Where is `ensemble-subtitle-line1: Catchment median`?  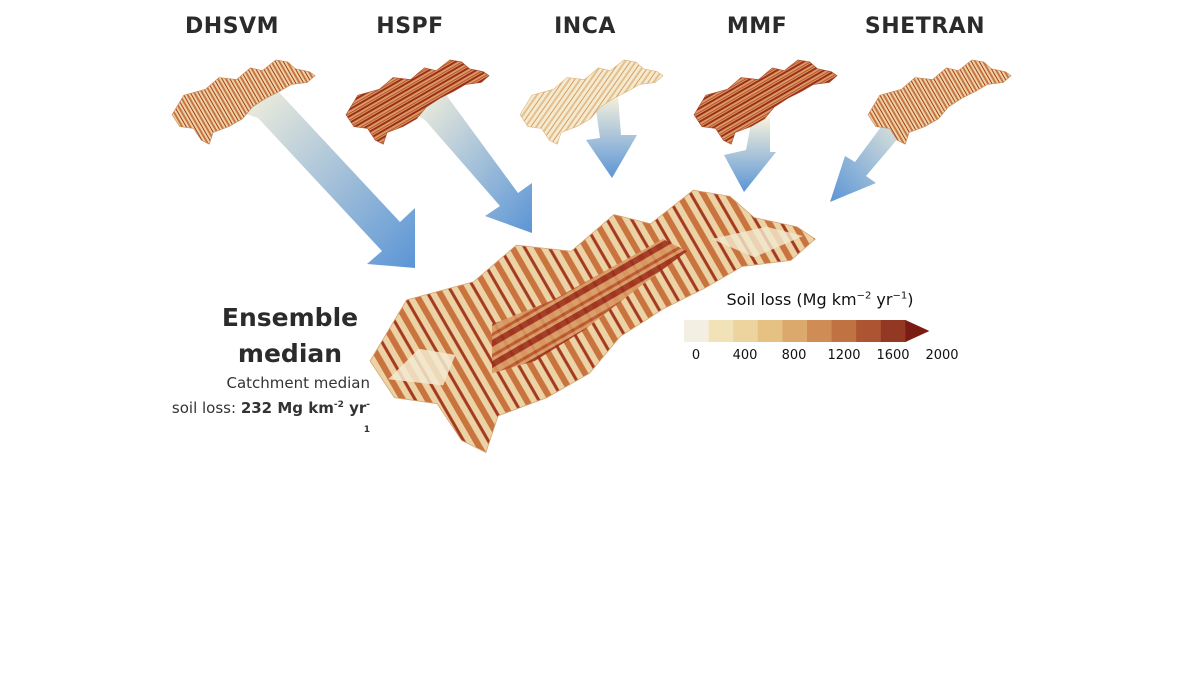 ensemble-subtitle-line1: Catchment median is located at coordinates (298, 383).